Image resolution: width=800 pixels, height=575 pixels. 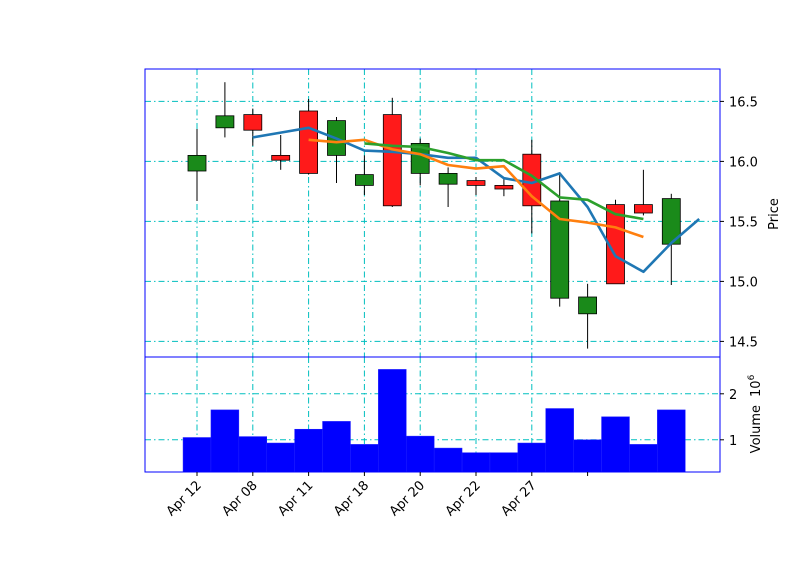 What do you see at coordinates (295, 498) in the screenshot?
I see `x-tick-label: Apr 11` at bounding box center [295, 498].